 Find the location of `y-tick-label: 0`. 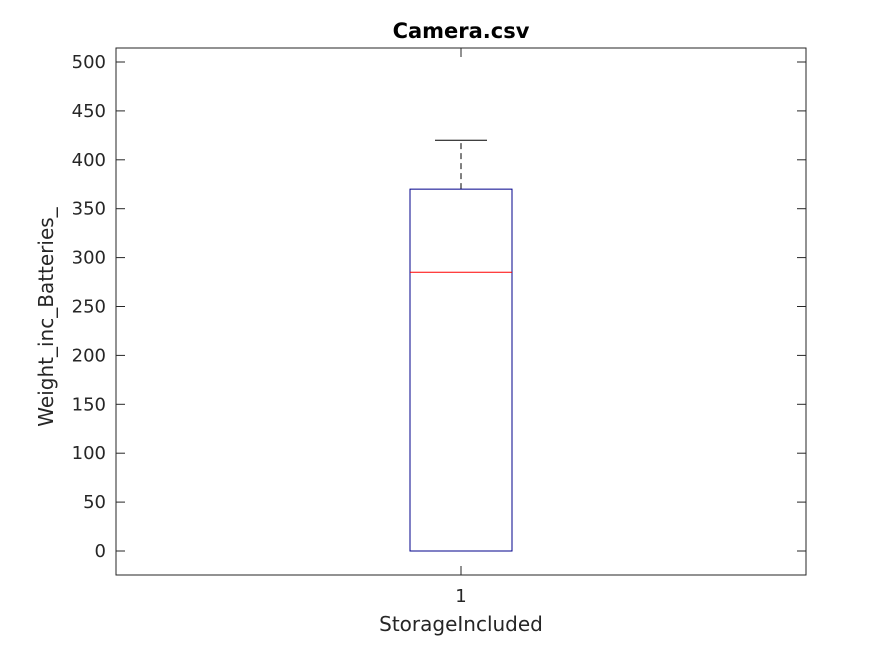

y-tick-label: 0 is located at coordinates (100, 551).